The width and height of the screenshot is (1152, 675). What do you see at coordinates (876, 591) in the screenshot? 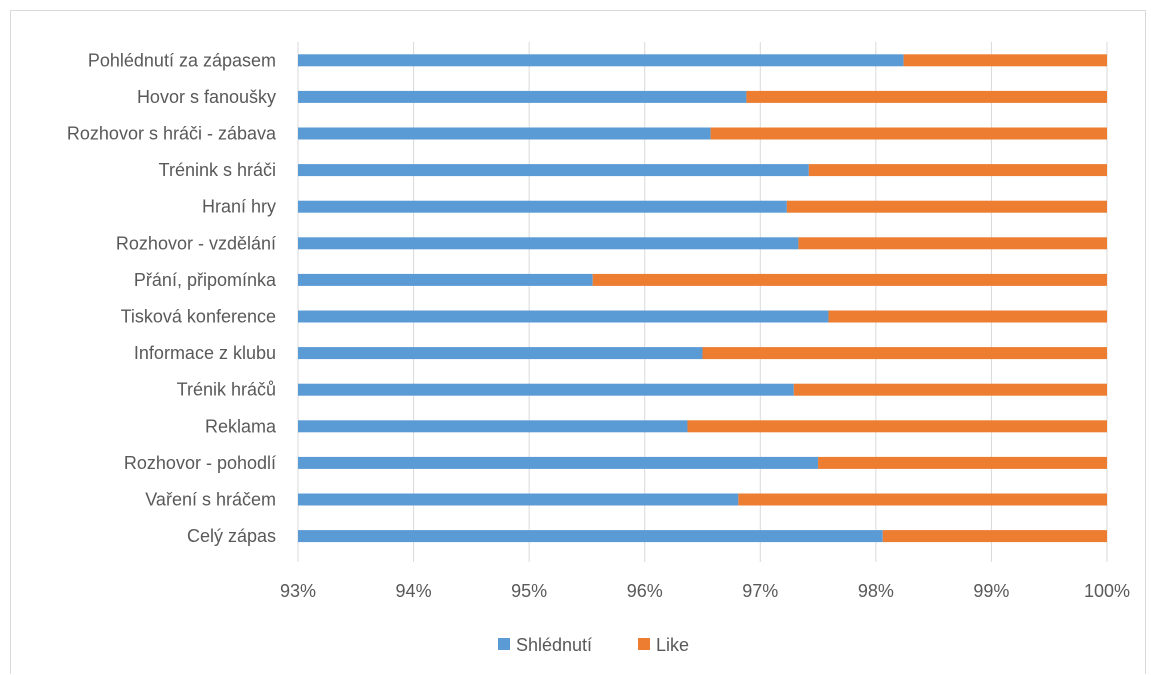
I see `x-tick-label: 98%` at bounding box center [876, 591].